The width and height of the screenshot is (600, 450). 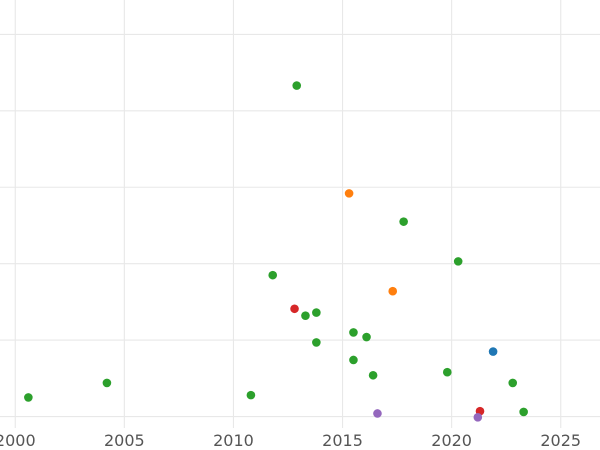 I want to click on x-tick-label: 2015, so click(x=342, y=440).